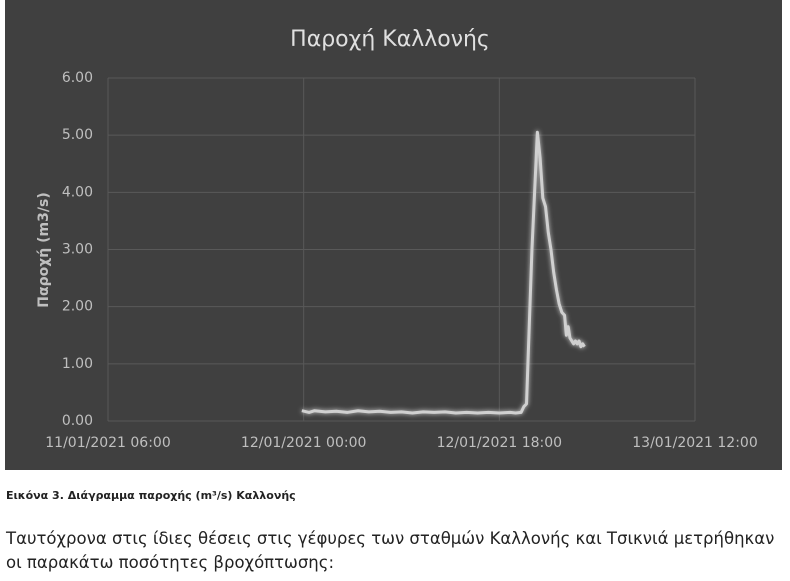  What do you see at coordinates (44, 249) in the screenshot?
I see `y-axis-label: Παροχή (m3/s)` at bounding box center [44, 249].